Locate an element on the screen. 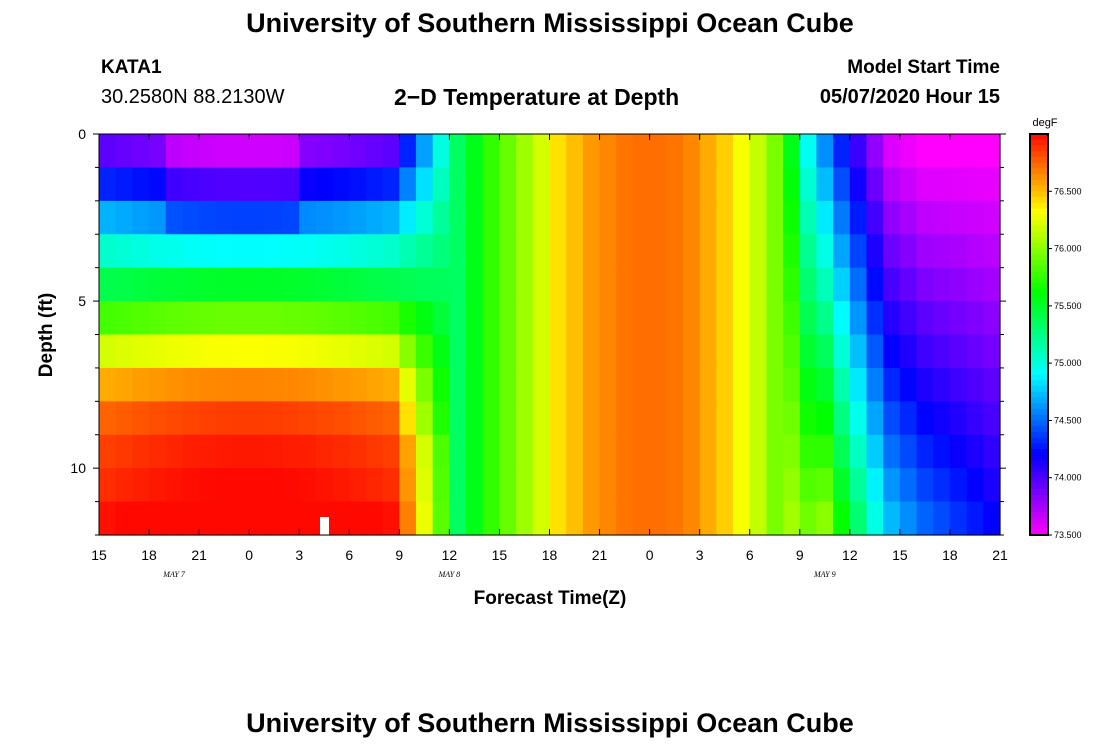  x-tick-label: 0 is located at coordinates (249, 555).